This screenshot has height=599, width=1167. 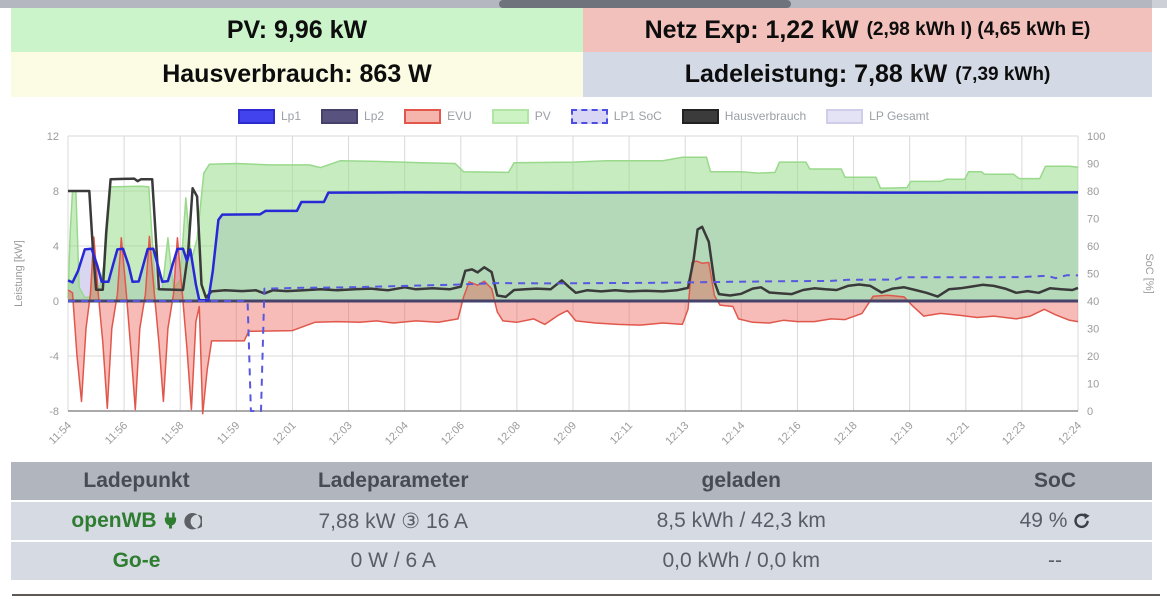 I want to click on legend-item-evu: EVU, so click(x=438, y=116).